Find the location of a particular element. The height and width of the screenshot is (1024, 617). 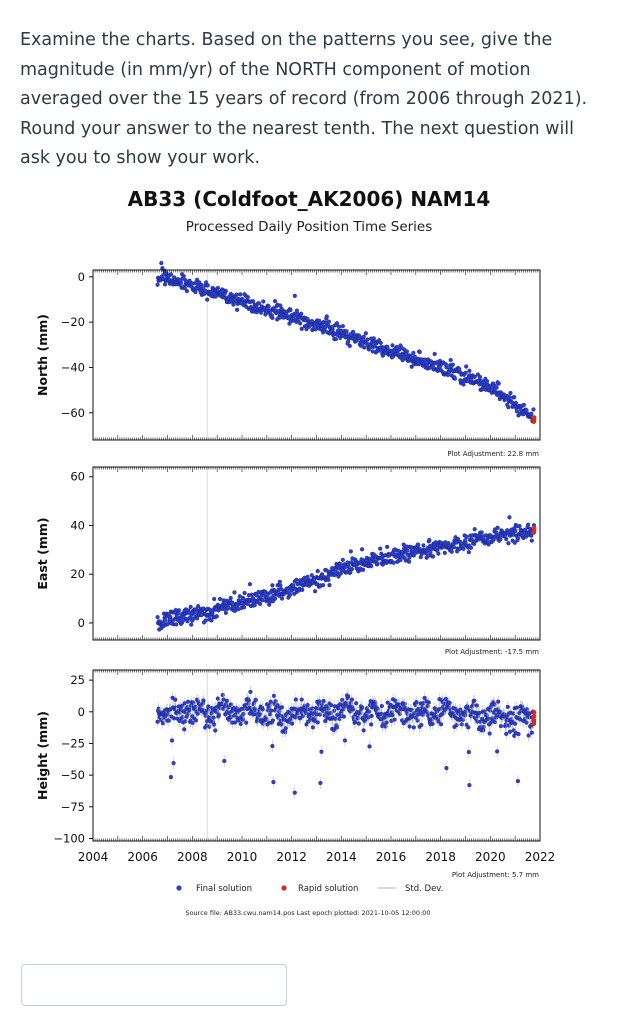

chart-subtitle: Processed Daily Position Time Series is located at coordinates (309, 227).